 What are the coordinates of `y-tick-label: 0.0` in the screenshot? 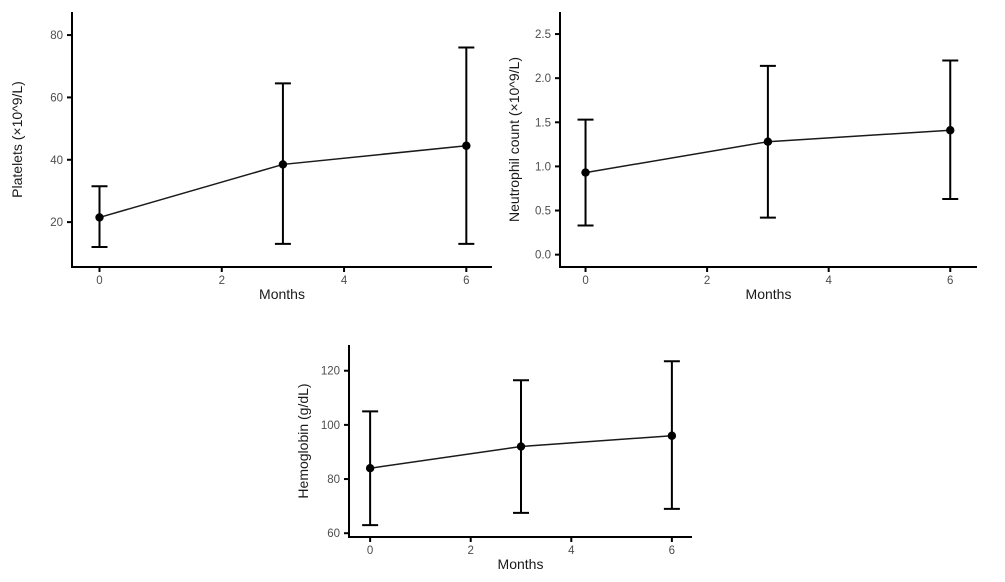 It's located at (543, 256).